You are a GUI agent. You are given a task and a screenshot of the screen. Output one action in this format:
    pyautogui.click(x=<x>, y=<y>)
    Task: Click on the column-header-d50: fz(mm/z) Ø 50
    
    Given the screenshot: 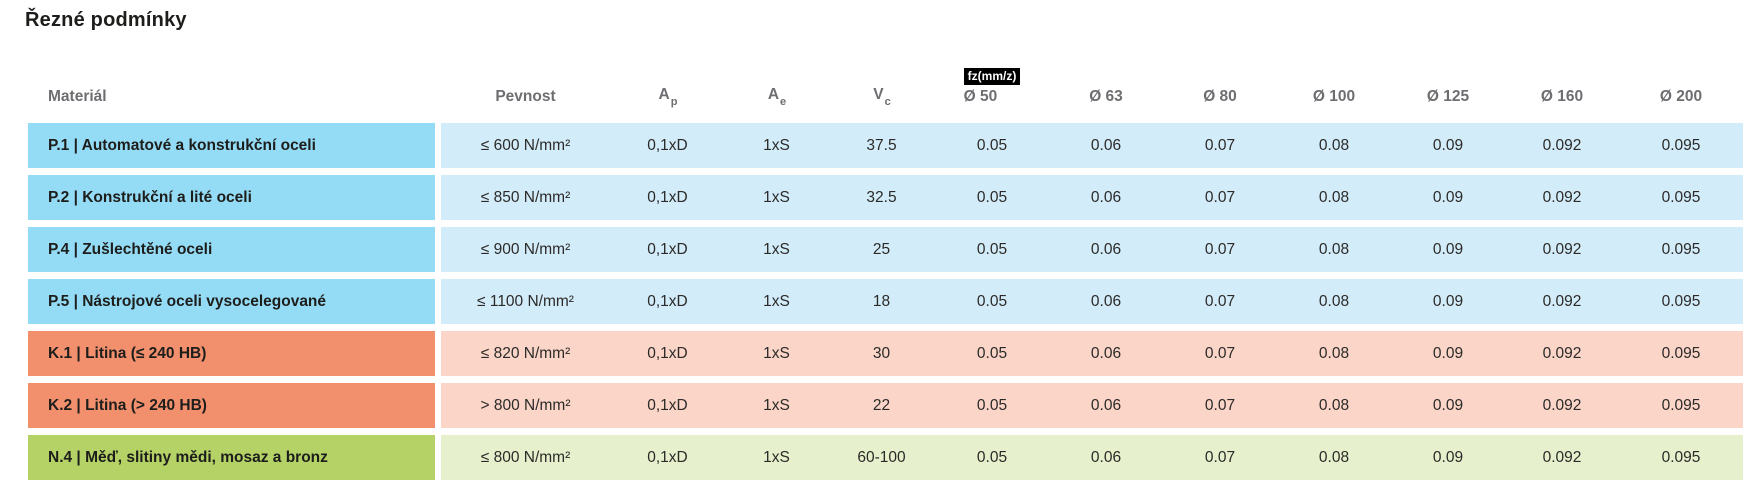 What is the action you would take?
    pyautogui.click(x=992, y=95)
    